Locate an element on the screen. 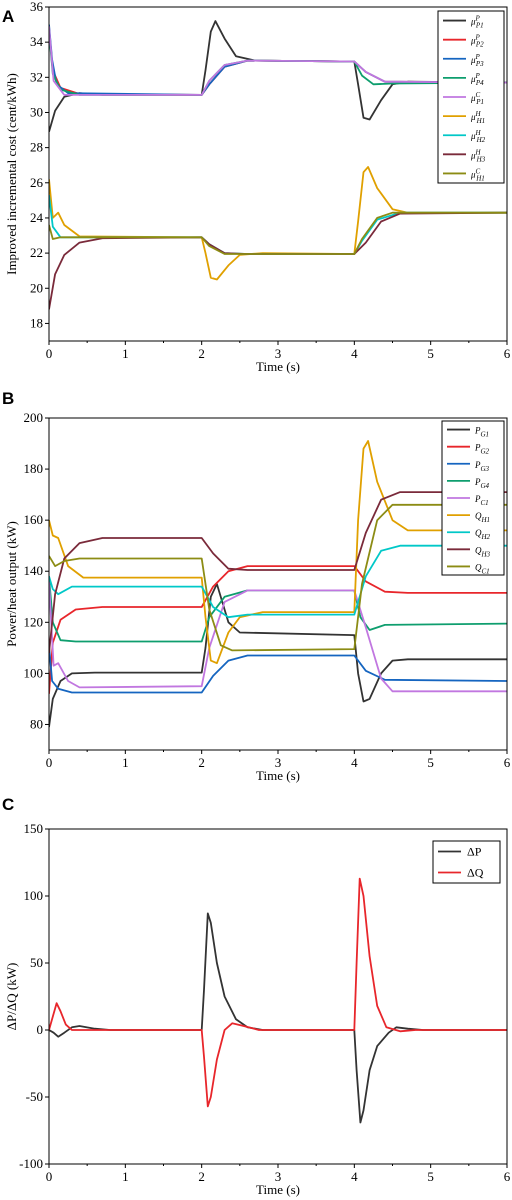 This screenshot has height=1200, width=512. legend-label: PC1 is located at coordinates (481, 500).